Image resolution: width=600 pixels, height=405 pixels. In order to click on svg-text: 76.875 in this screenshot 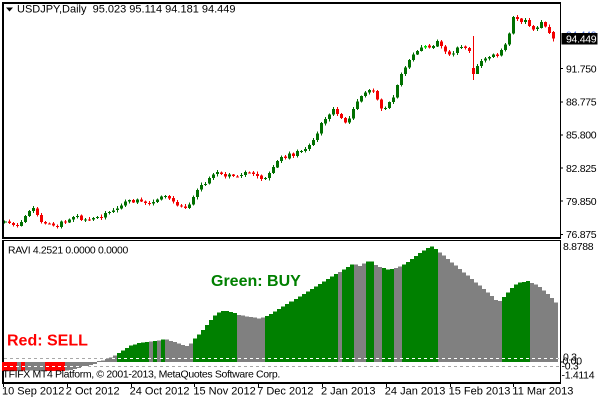, I will do `click(581, 235)`.